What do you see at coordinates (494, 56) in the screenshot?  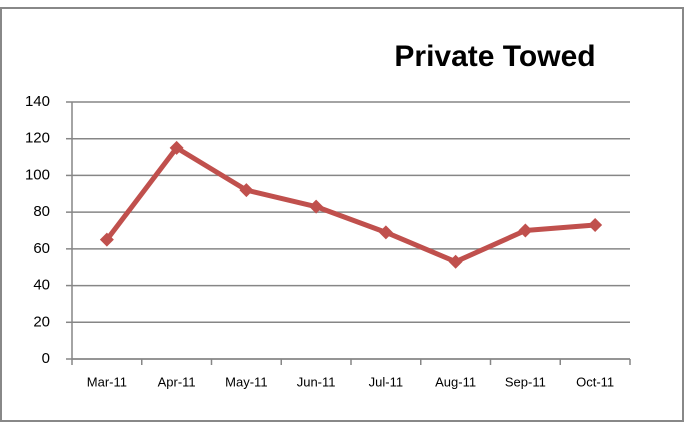 I see `chart-title: Private Towed` at bounding box center [494, 56].